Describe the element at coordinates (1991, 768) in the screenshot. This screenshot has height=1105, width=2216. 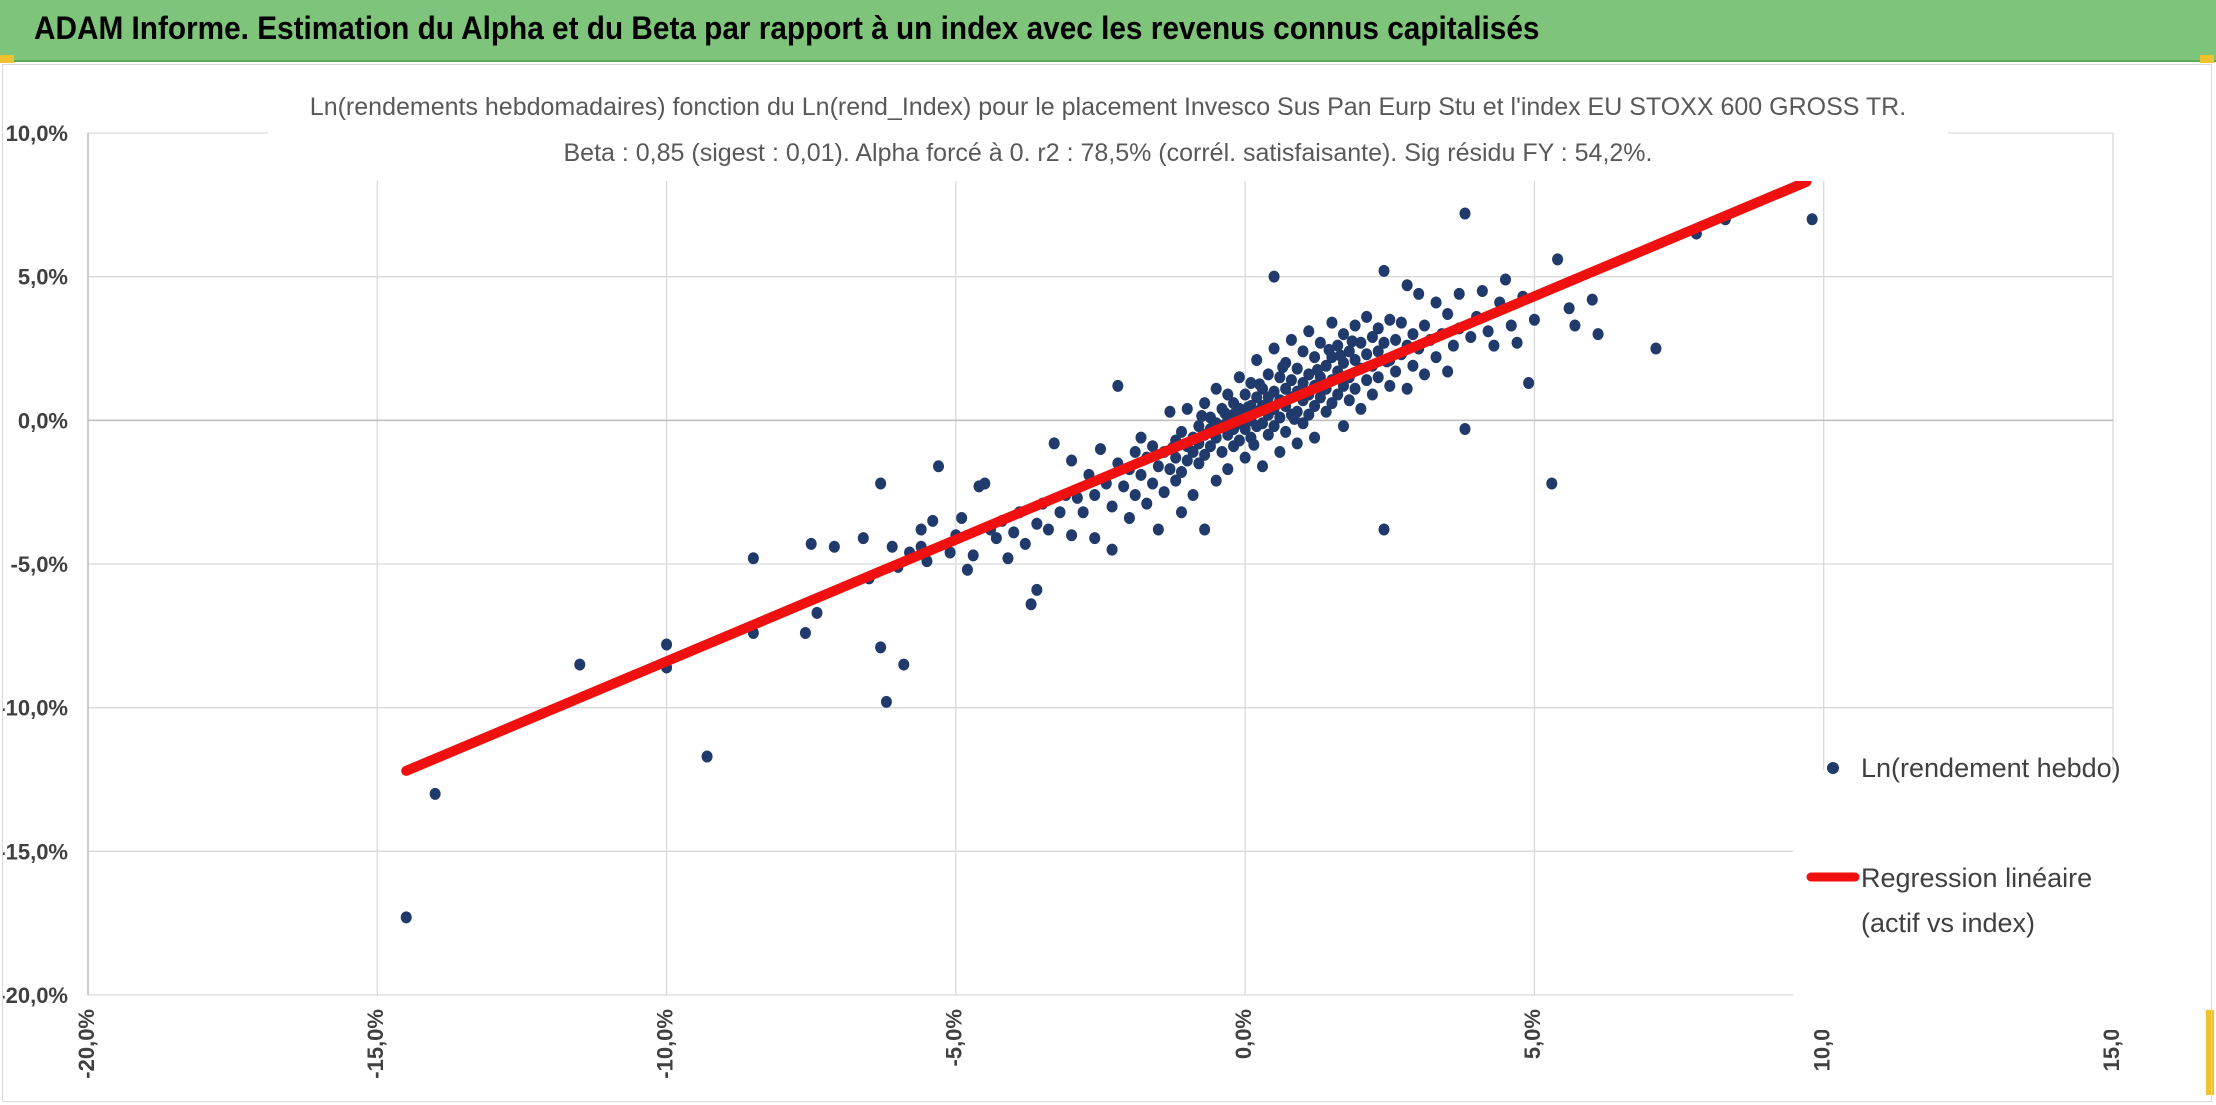
I see `legend-label-scatter: Ln(rendement hebdo)` at that location.